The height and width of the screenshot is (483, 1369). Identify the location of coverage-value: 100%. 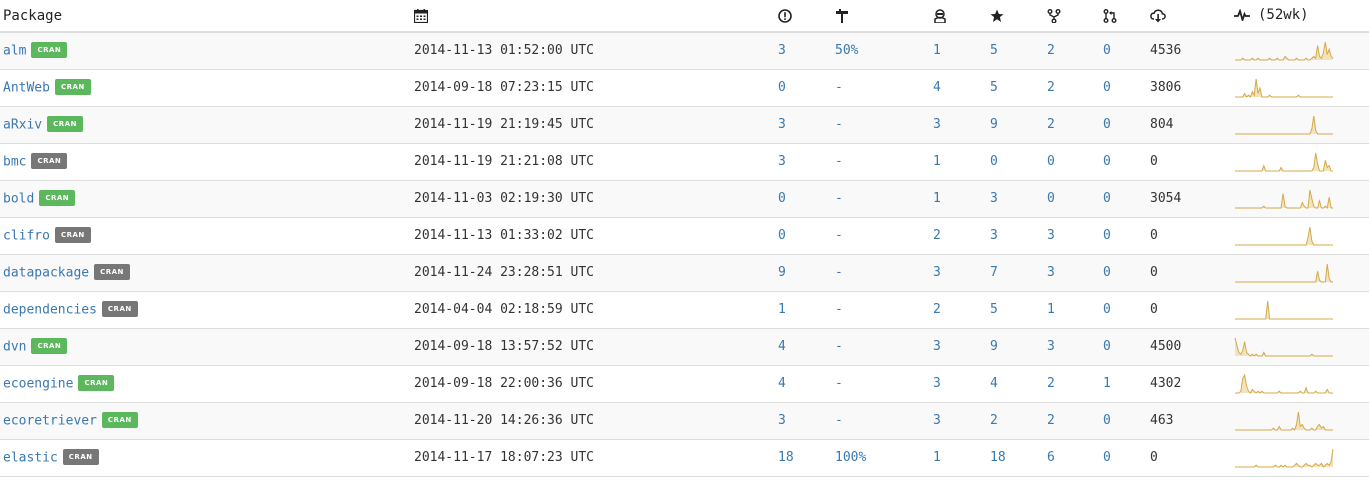
(851, 457).